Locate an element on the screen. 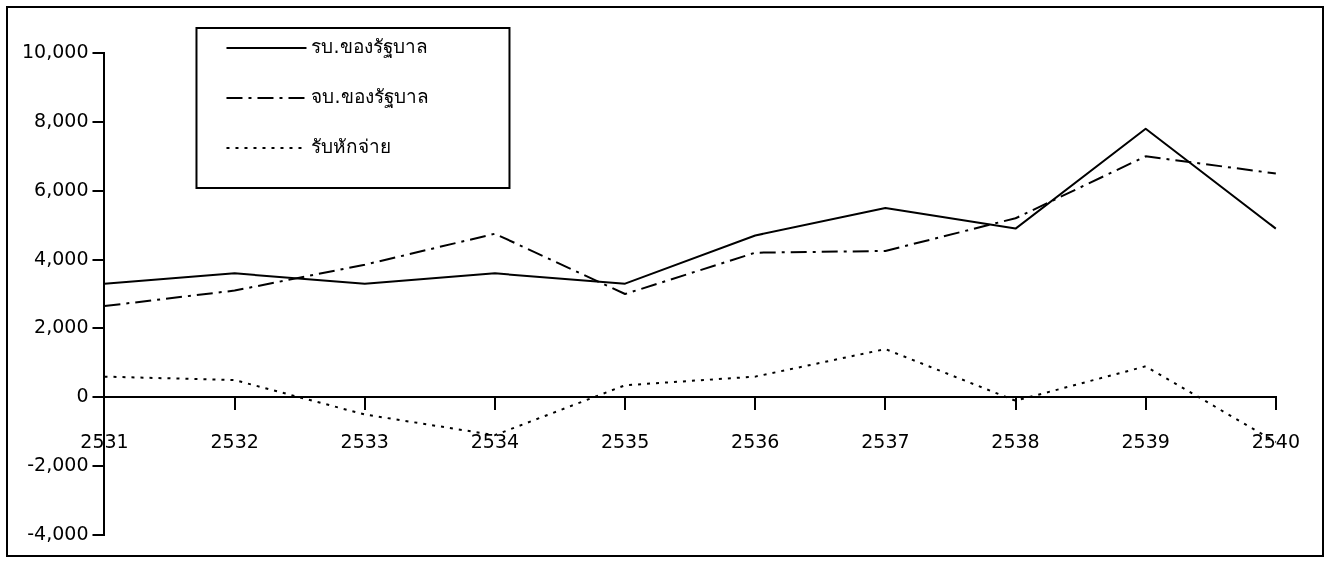  x-tick-label: 2532 is located at coordinates (234, 440).